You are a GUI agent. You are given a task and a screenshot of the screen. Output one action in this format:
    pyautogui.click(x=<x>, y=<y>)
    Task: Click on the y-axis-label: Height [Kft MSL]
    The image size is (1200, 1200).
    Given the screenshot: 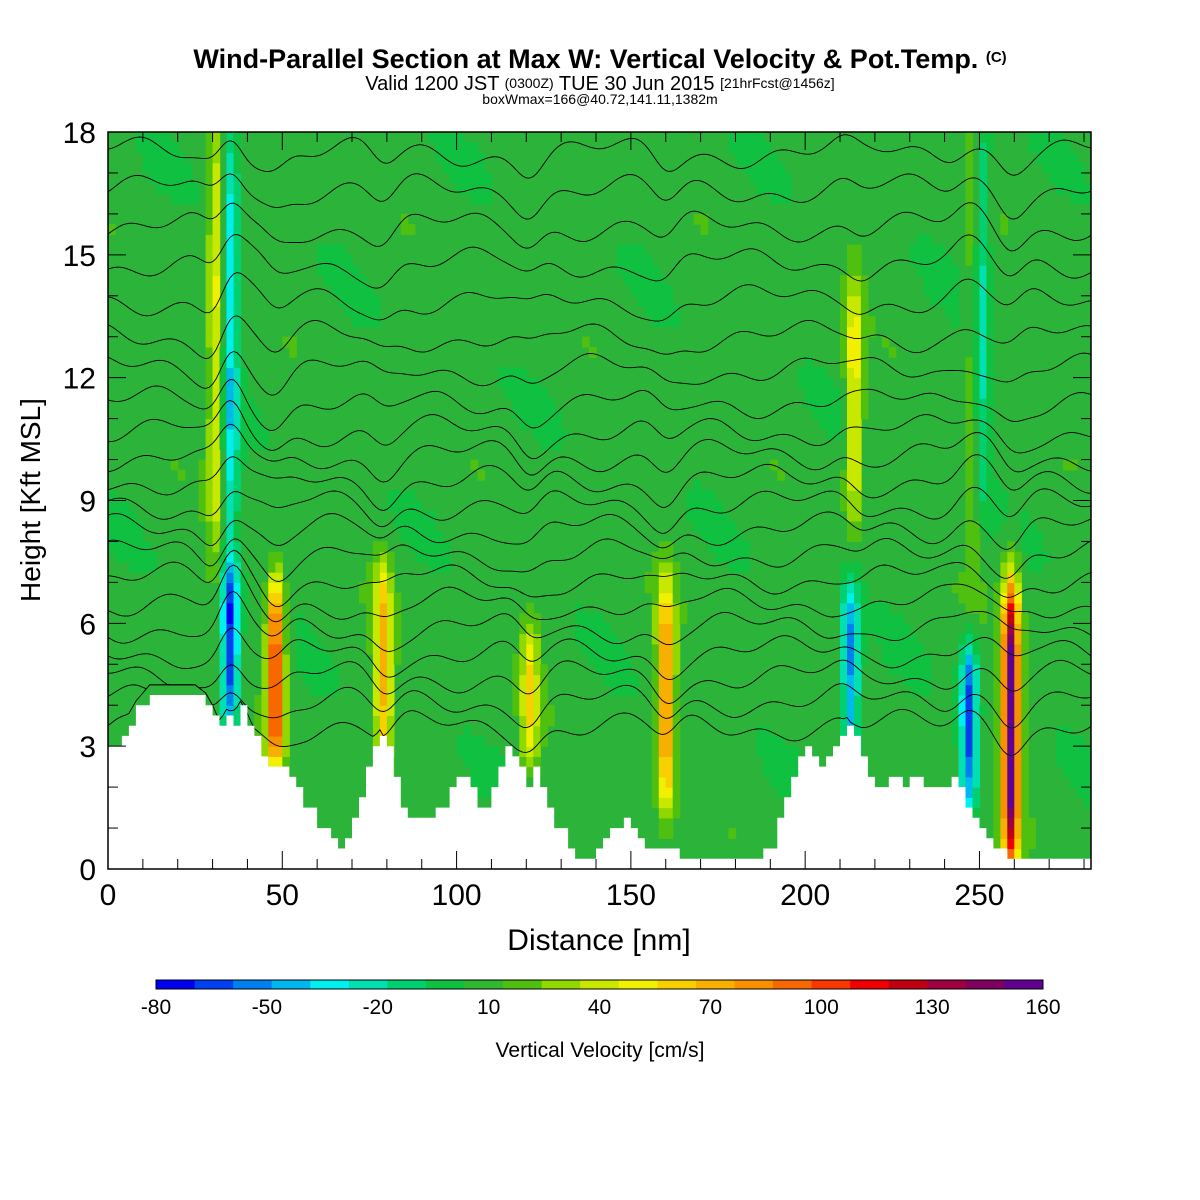 What is the action you would take?
    pyautogui.click(x=30, y=500)
    